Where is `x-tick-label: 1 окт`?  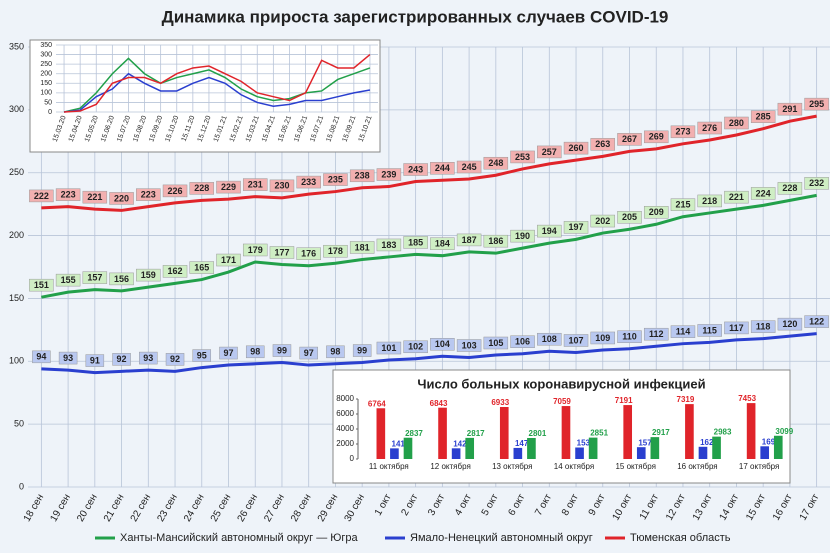 x-tick-label: 1 окт is located at coordinates (383, 505).